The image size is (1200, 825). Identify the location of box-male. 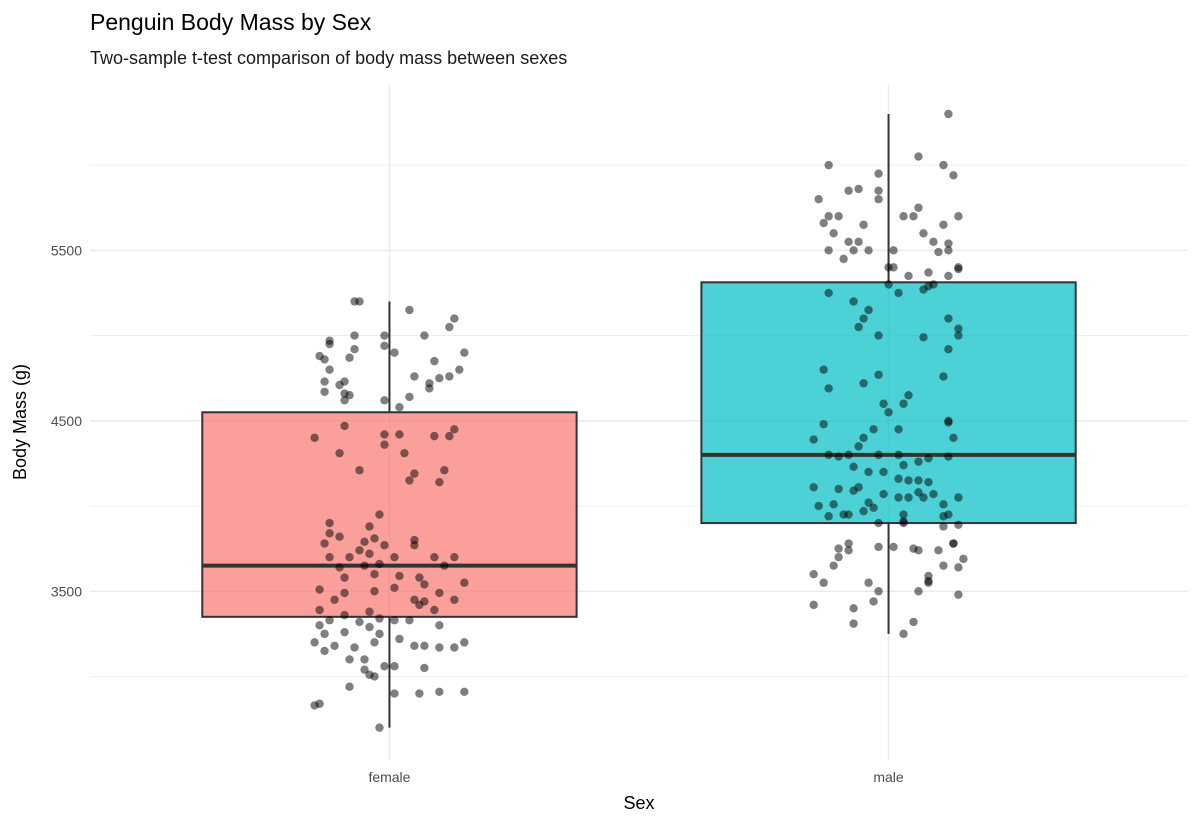
(888, 403).